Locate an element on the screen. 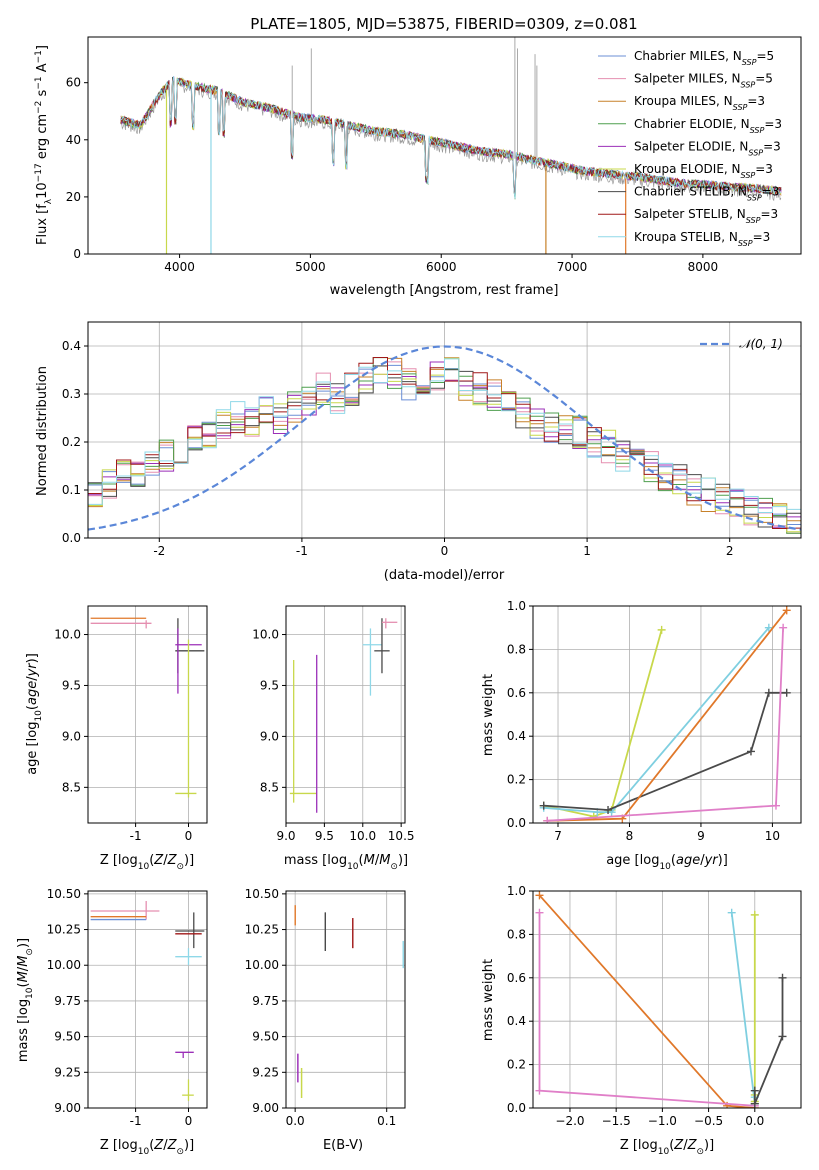  y-tick-label: 9.50 is located at coordinates (265, 1037).